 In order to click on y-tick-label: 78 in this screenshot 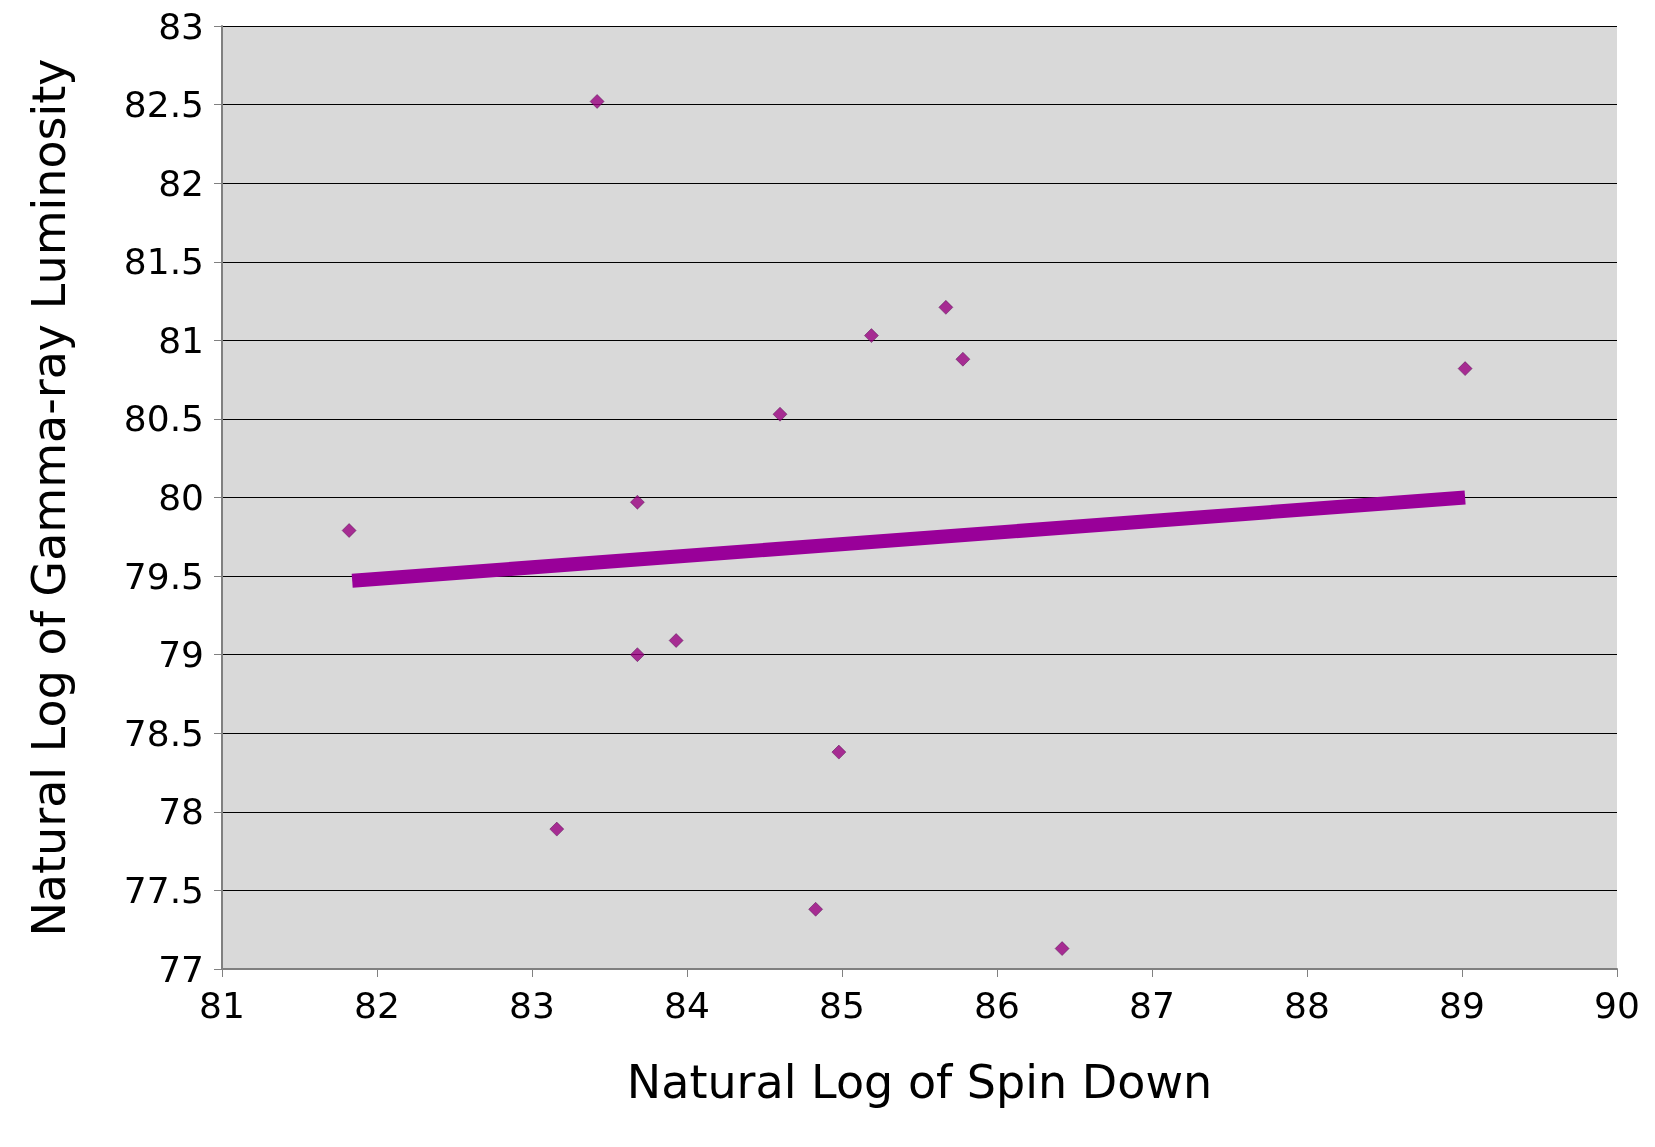, I will do `click(181, 812)`.